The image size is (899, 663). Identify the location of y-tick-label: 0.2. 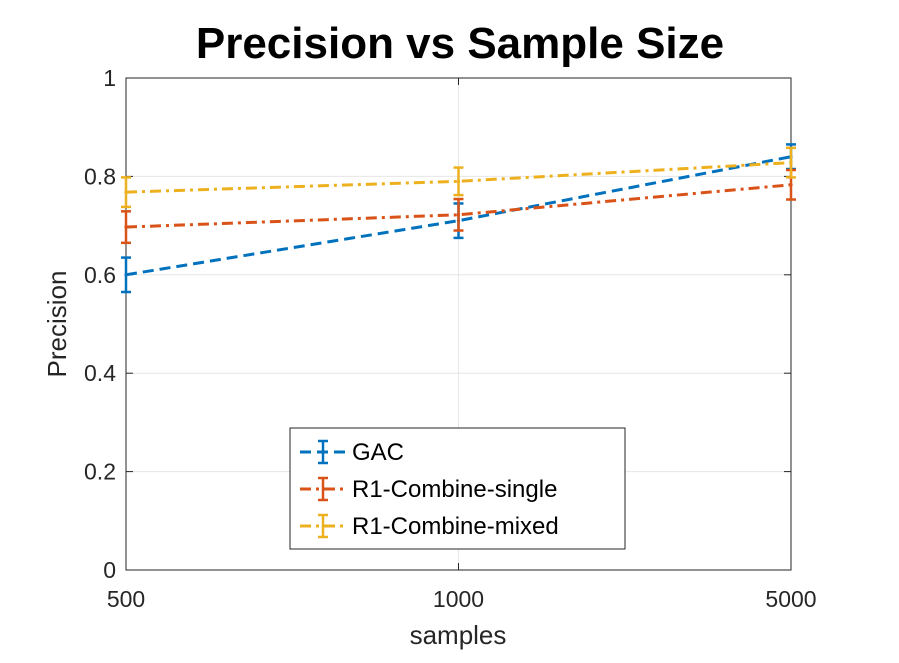
(100, 472).